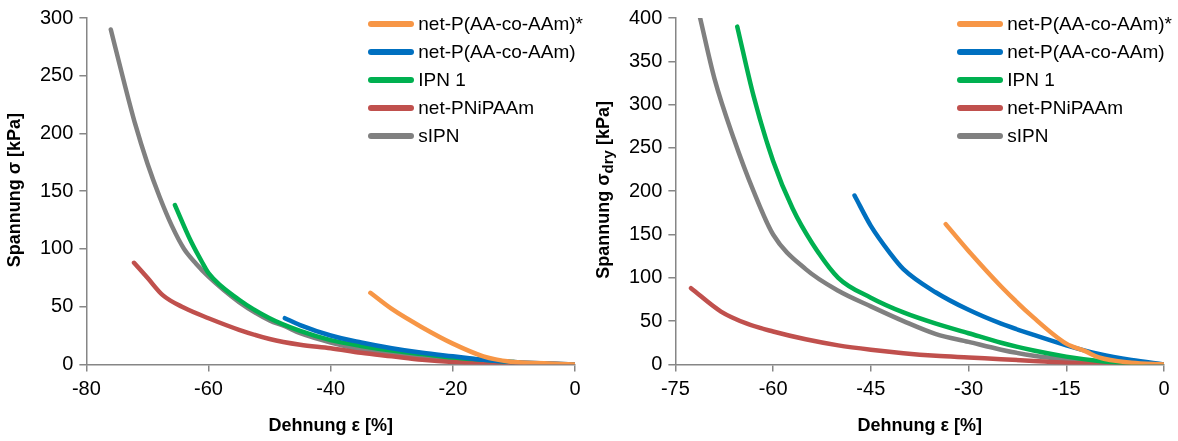  Describe the element at coordinates (645, 59) in the screenshot. I see `y-tick-label: 350` at that location.